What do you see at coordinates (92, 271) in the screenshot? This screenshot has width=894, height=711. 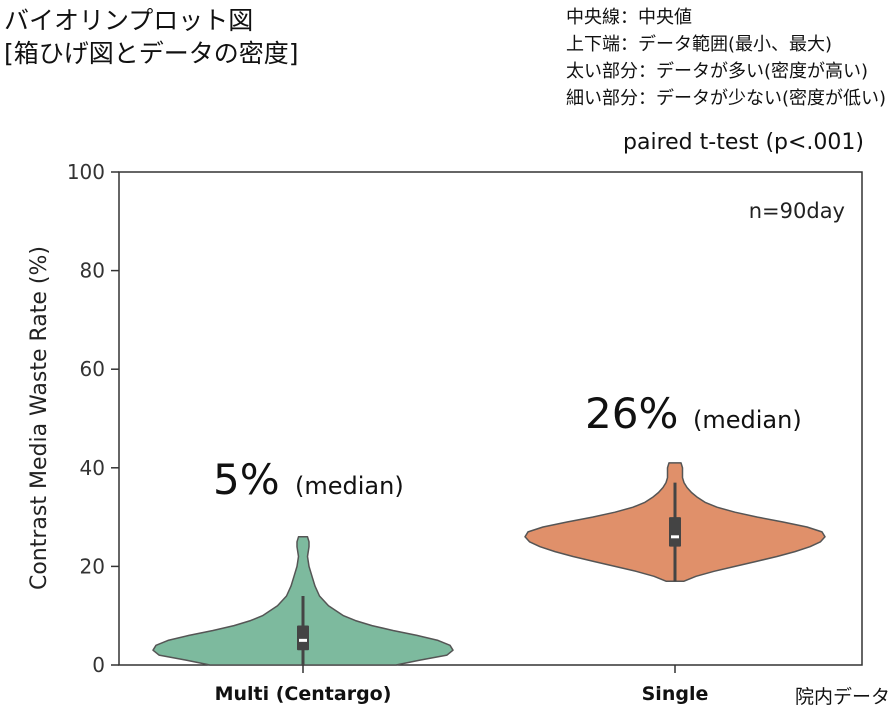 I see `y-tick-label: 80` at bounding box center [92, 271].